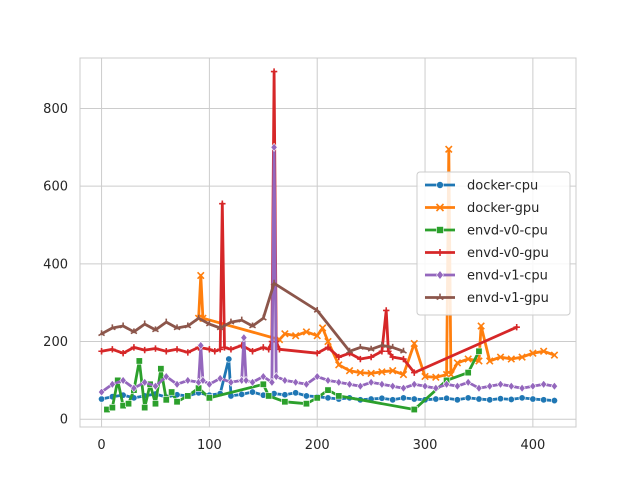  I want to click on series-envd-v1-gpu, so click(252, 316).